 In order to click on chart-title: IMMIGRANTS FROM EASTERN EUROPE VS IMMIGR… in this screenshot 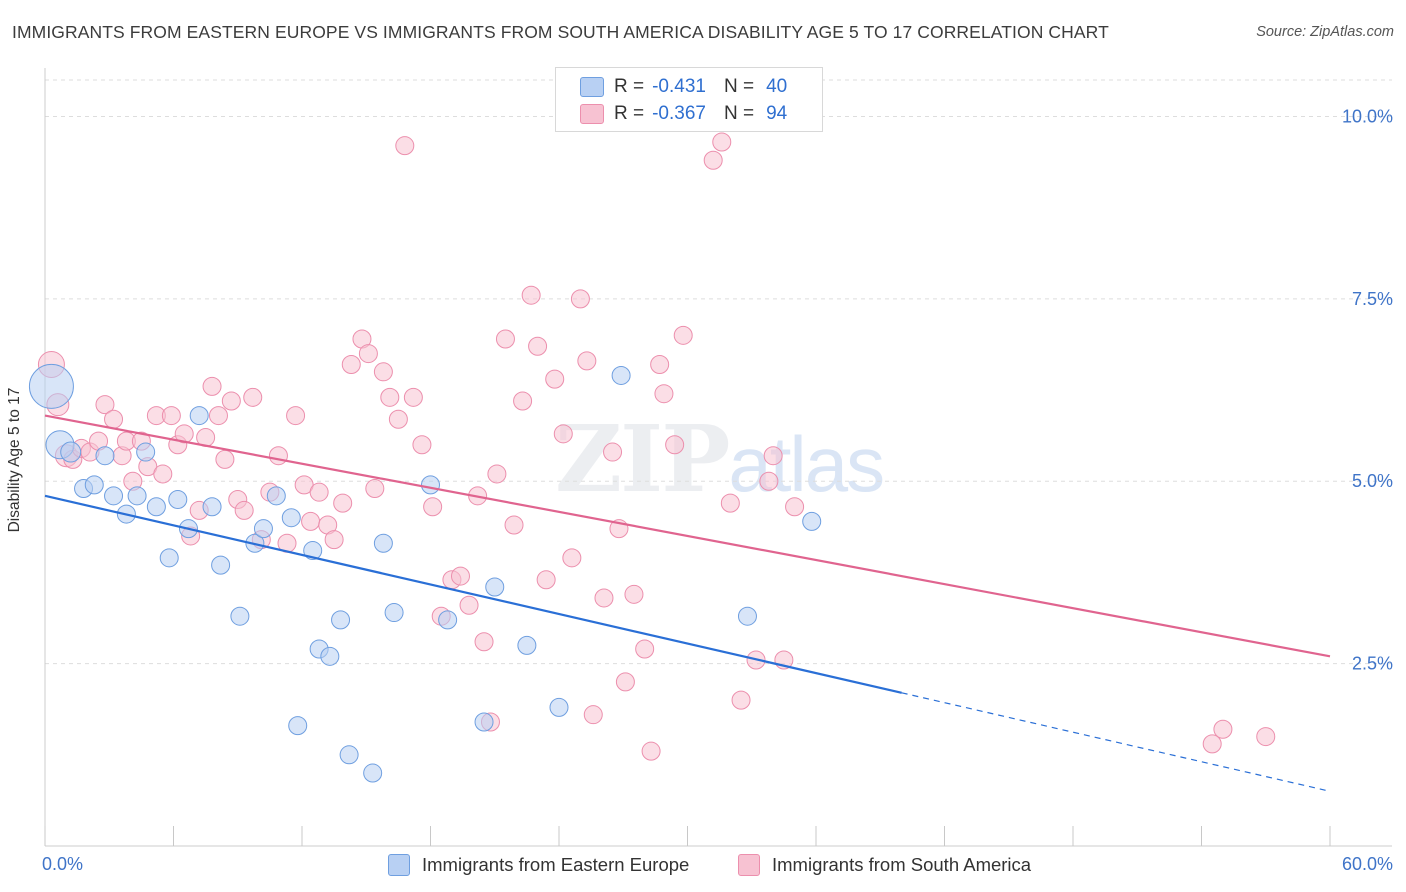, I will do `click(560, 32)`.